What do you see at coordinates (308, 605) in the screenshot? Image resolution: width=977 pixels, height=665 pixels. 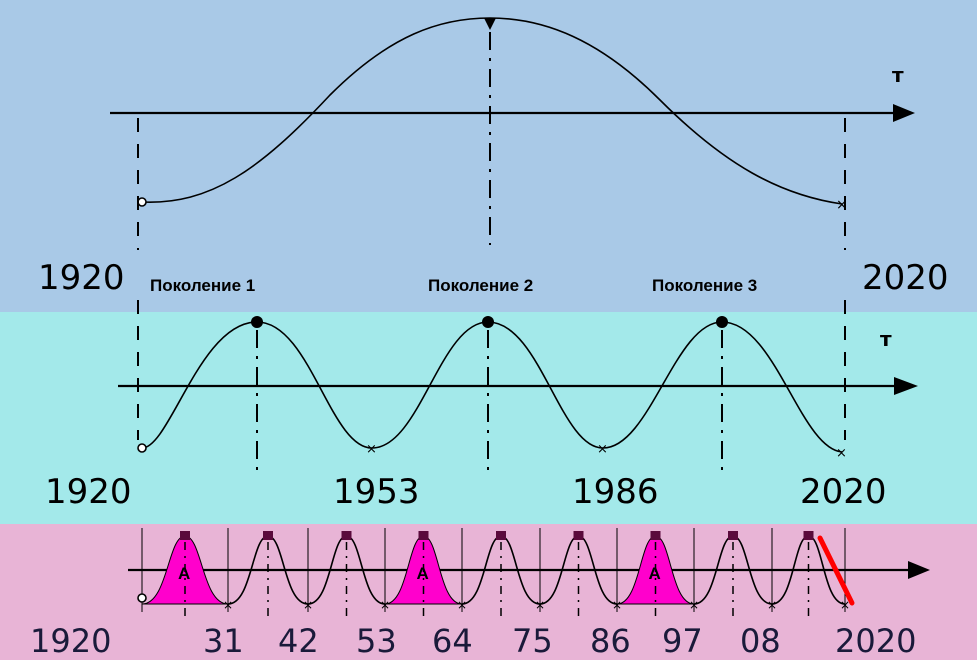 I see `bottom-trough-cross-2: ×` at bounding box center [308, 605].